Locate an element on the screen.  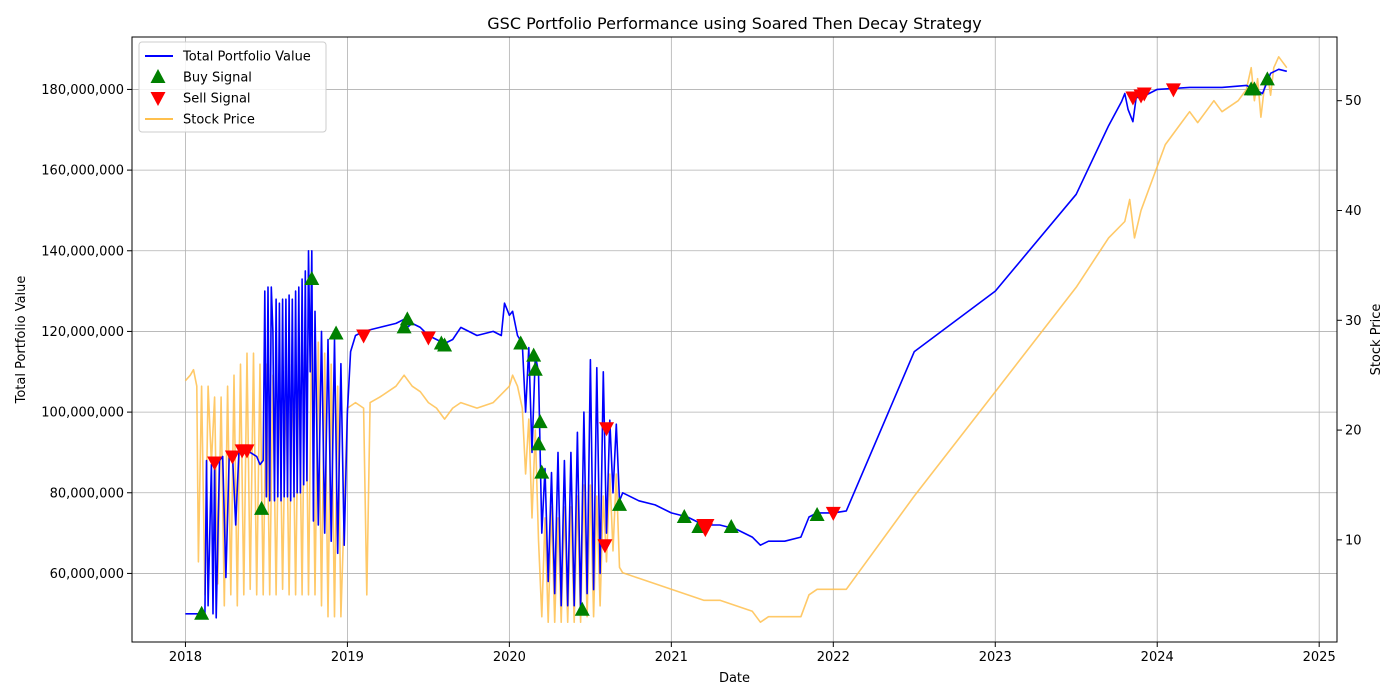
x-tick-label: 2022 is located at coordinates (833, 657).